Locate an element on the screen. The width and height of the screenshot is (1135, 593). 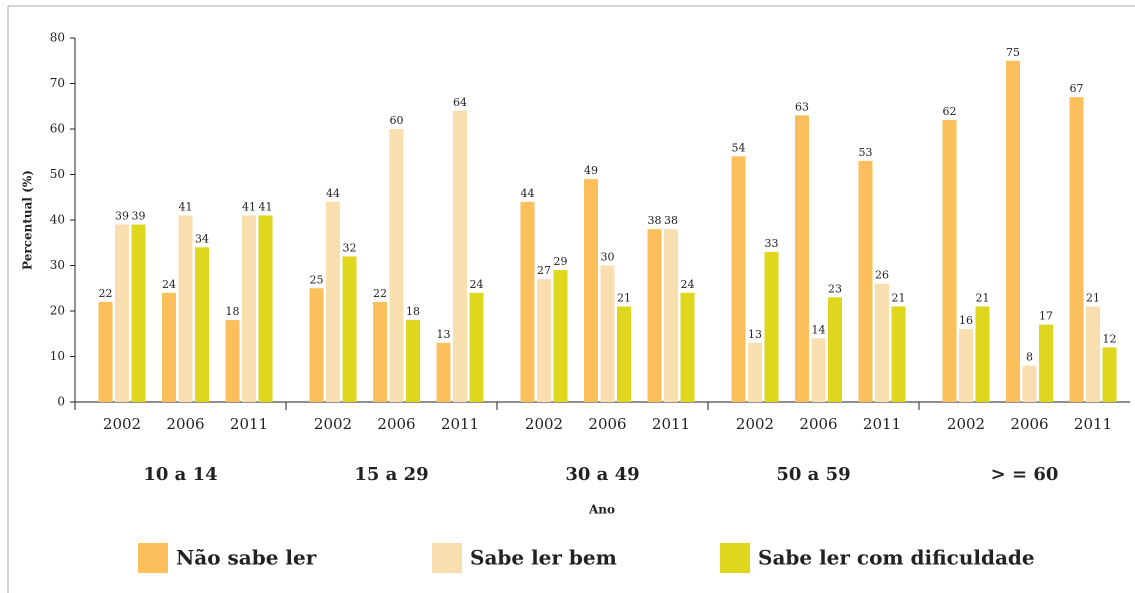
value-label: 33 is located at coordinates (772, 243).